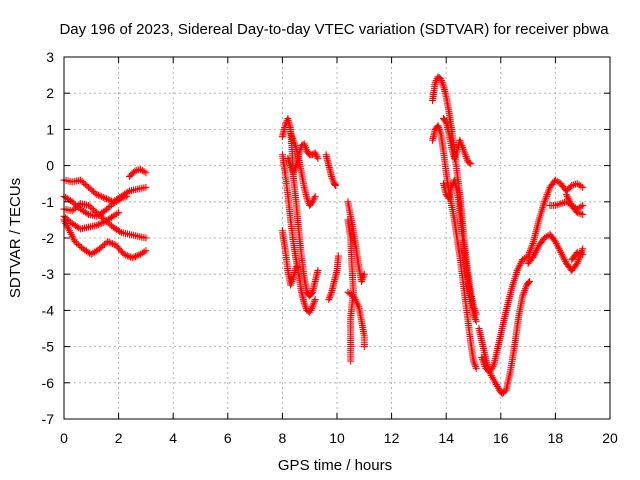 The width and height of the screenshot is (640, 480). I want to click on y-tick-label: 1, so click(50, 129).